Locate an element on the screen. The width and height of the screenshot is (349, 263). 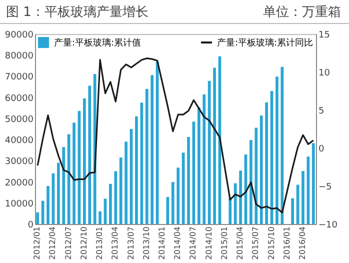
y-tick-label: 70000 is located at coordinates (19, 77).